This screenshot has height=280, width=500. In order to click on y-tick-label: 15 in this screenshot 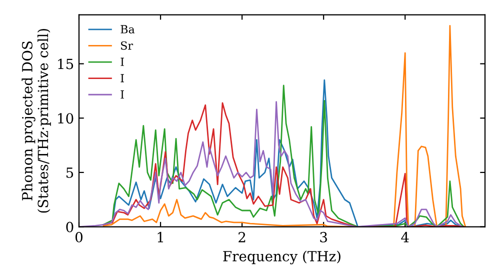, I will do `click(66, 64)`.